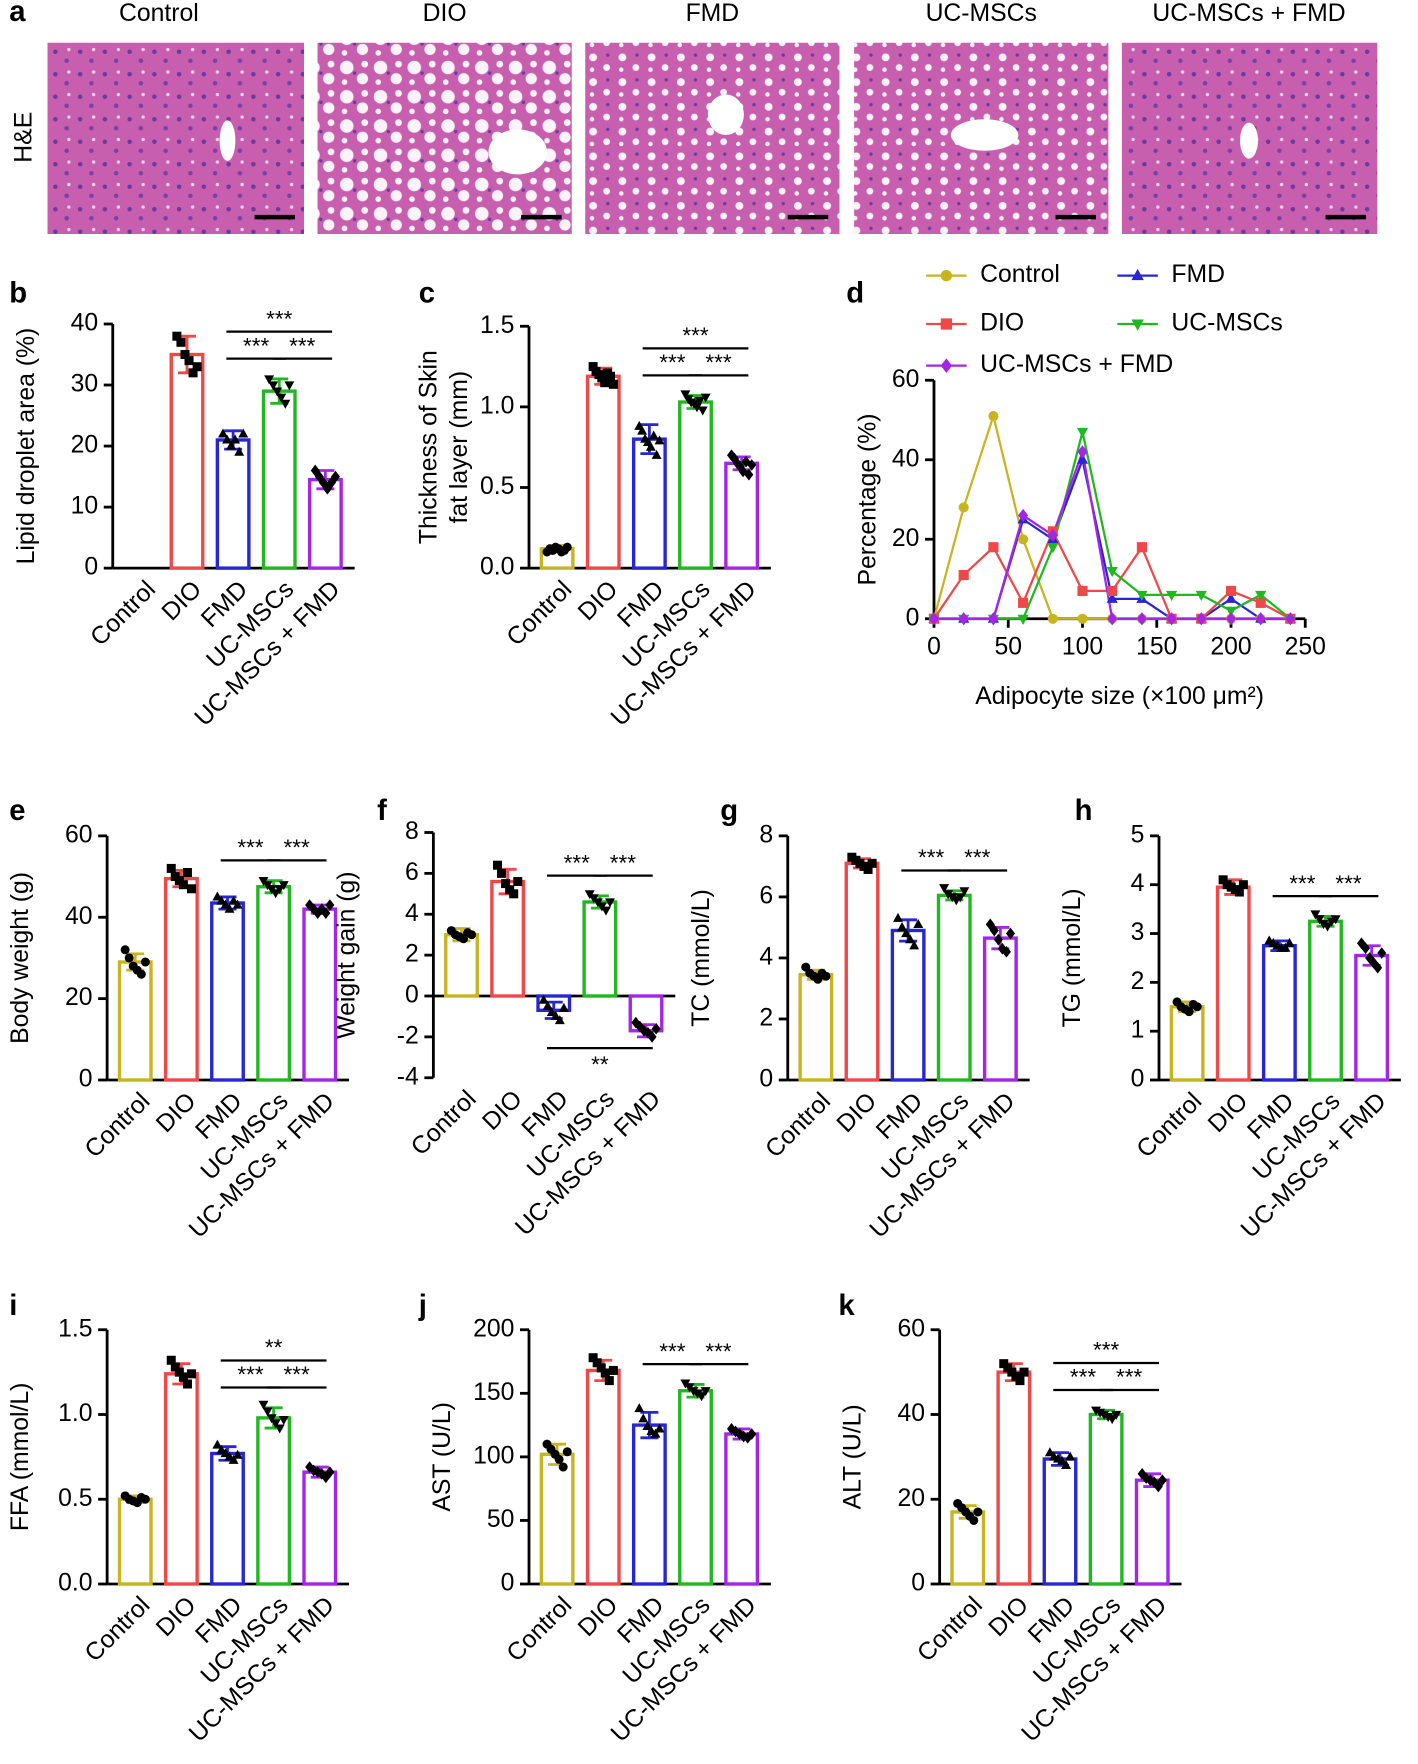  Describe the element at coordinates (412, 954) in the screenshot. I see `y-tick-label: 2` at that location.